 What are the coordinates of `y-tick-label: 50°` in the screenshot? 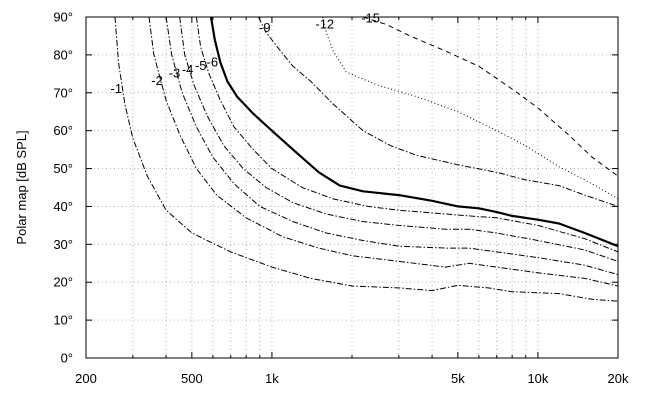 It's located at (63, 168).